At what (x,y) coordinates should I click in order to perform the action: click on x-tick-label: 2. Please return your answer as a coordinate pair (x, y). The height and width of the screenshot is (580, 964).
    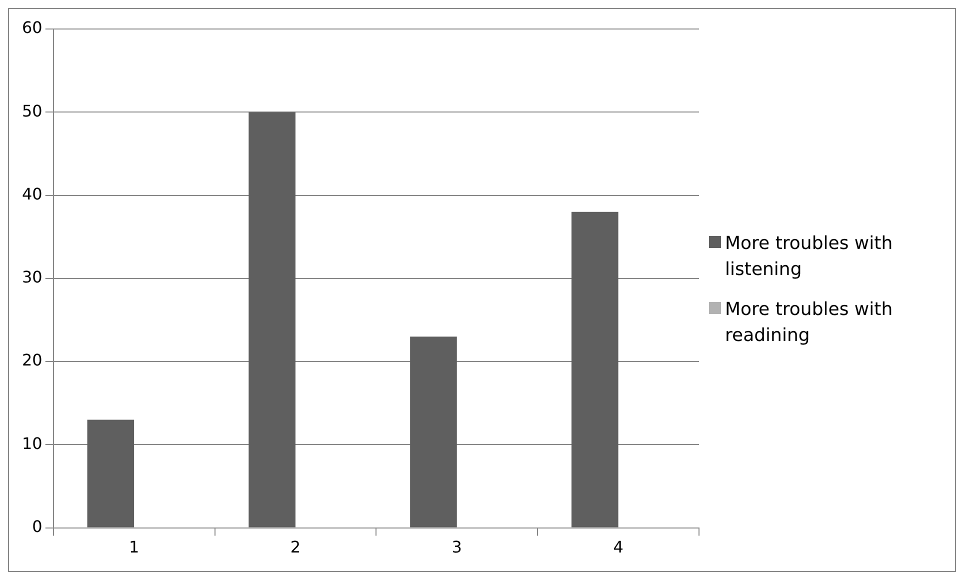
    Looking at the image, I should click on (295, 547).